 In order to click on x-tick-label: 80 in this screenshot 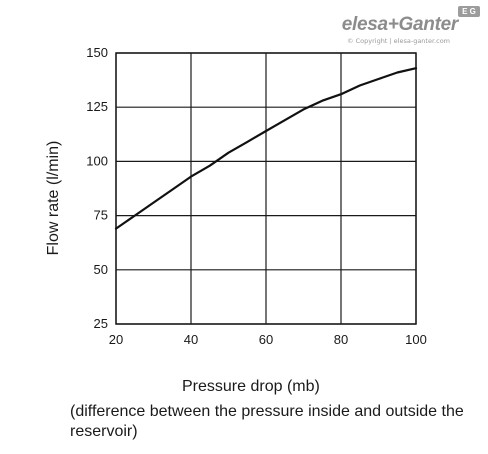, I will do `click(341, 339)`.